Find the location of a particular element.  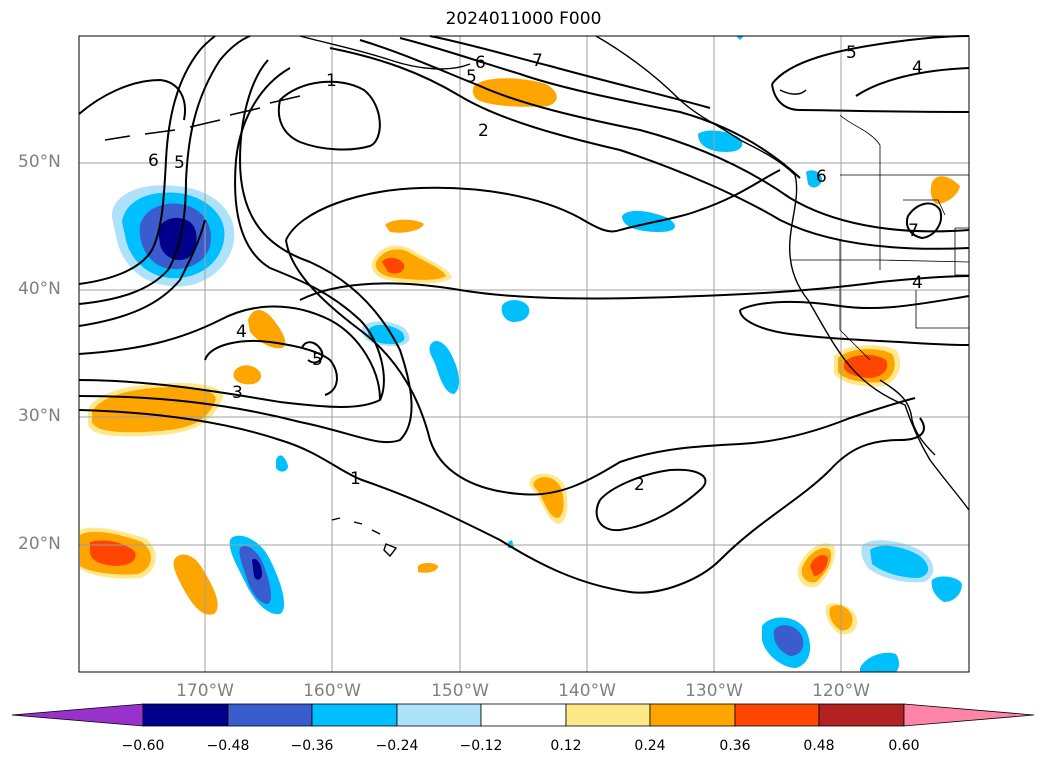

colorbar-tick-label: 0.36 is located at coordinates (735, 746).